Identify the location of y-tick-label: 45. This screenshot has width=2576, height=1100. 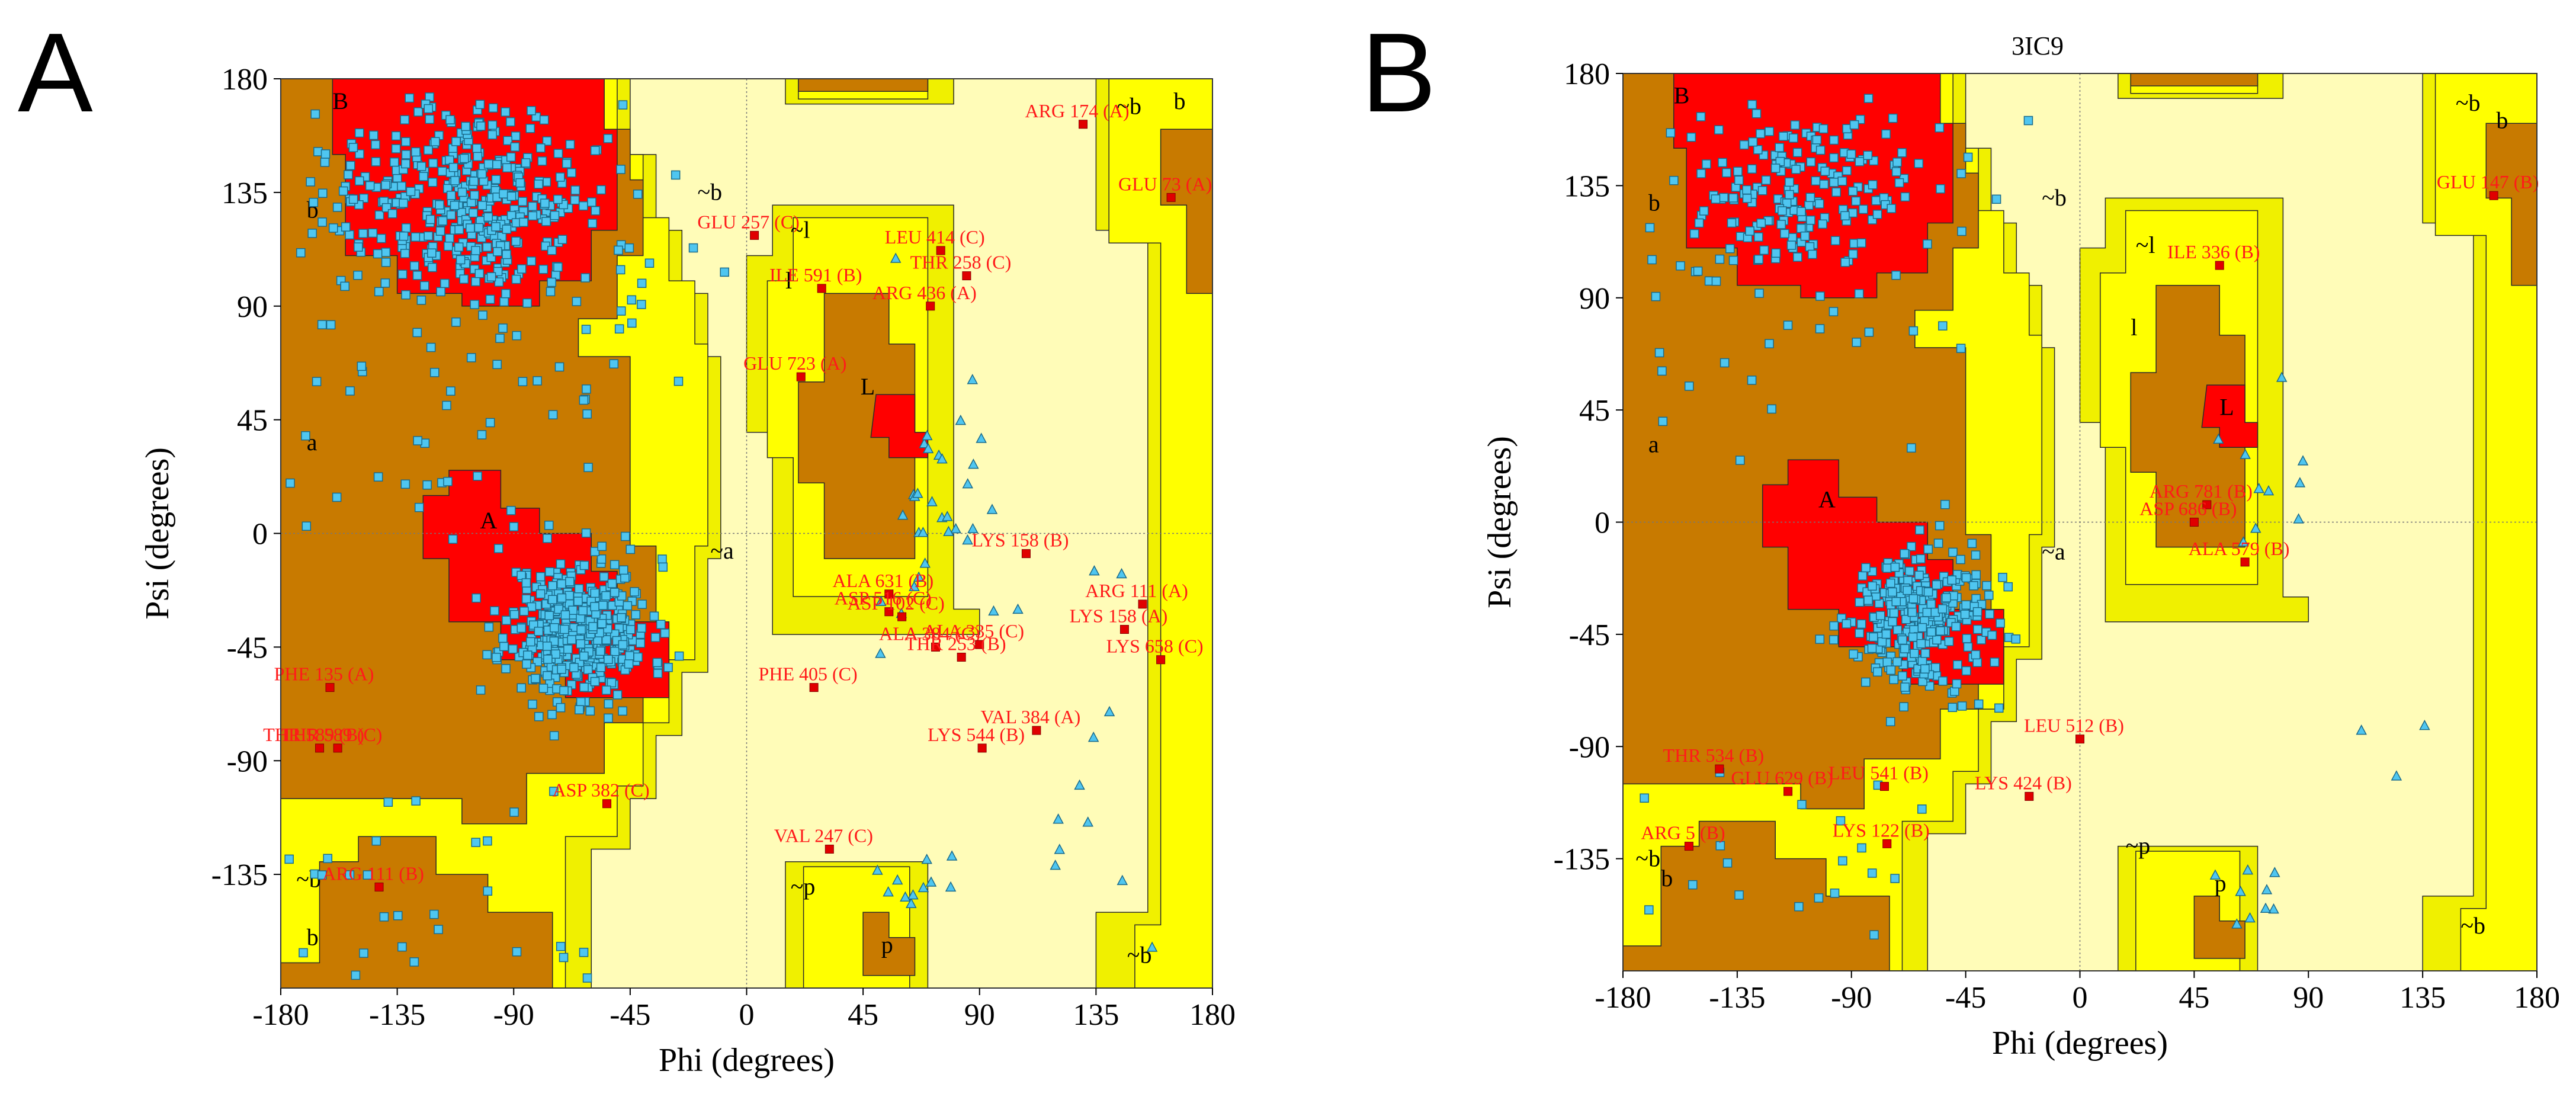
(252, 421).